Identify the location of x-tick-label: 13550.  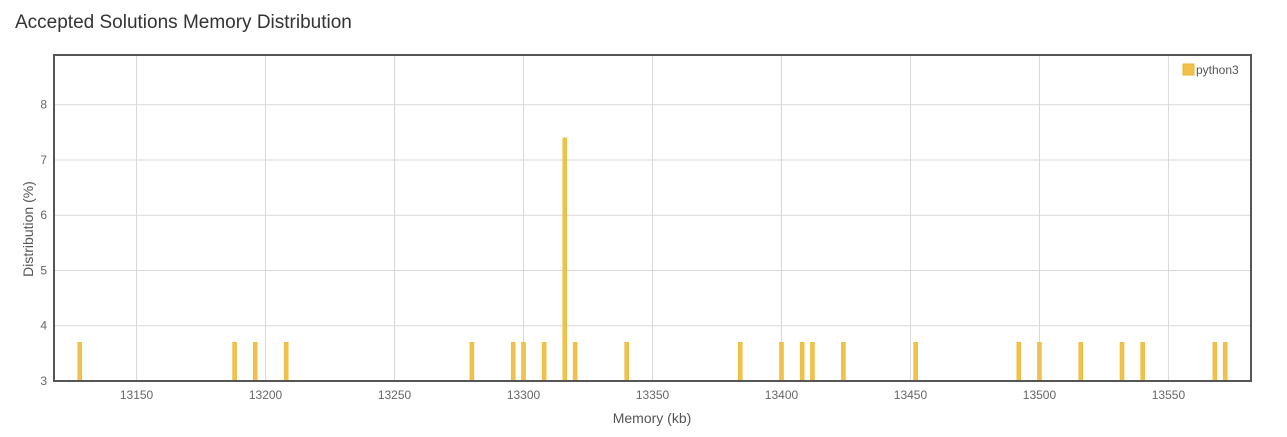
(1169, 395).